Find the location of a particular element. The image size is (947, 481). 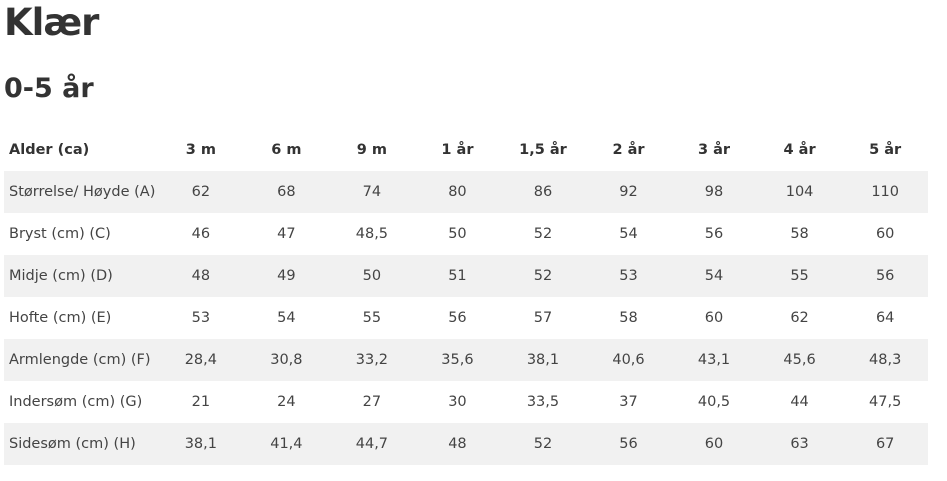

value-cell: 44,7 is located at coordinates (372, 444).